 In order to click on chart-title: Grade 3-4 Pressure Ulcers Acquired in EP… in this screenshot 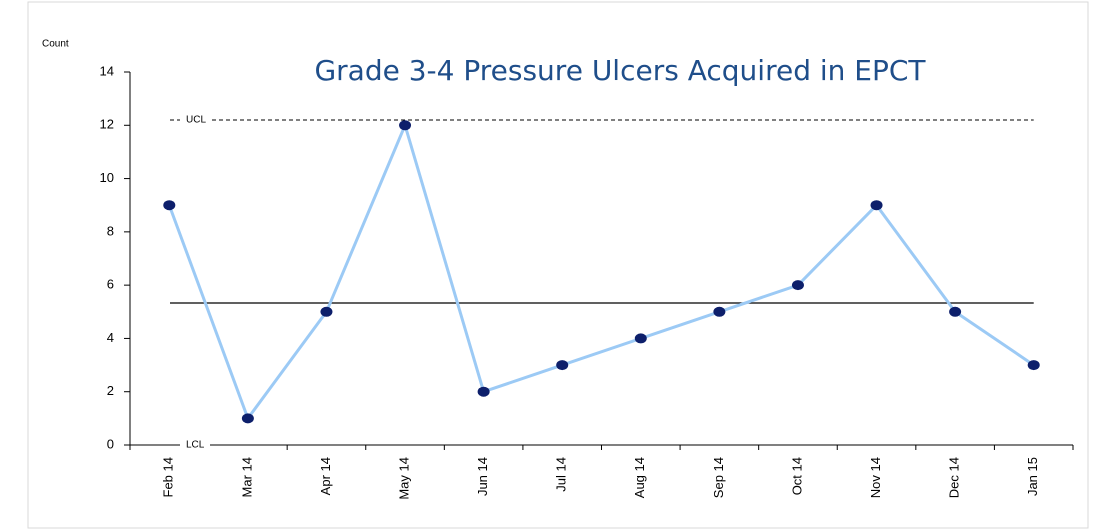, I will do `click(620, 70)`.